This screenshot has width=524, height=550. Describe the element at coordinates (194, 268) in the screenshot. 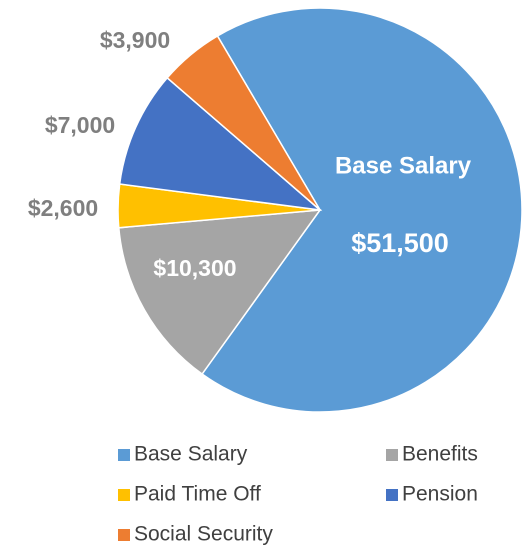

I see `data-label: $10,300` at that location.